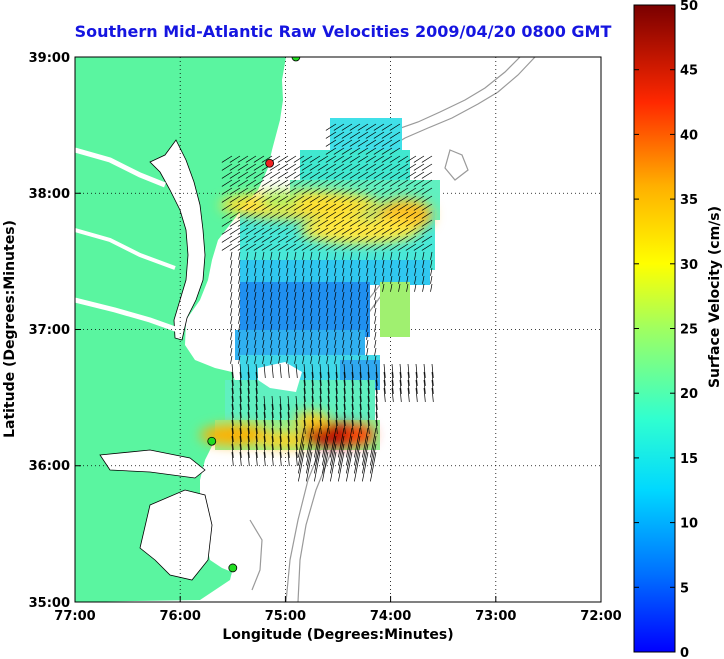 The height and width of the screenshot is (659, 724). Describe the element at coordinates (689, 7) in the screenshot. I see `colorbar-tick-label: 50` at that location.